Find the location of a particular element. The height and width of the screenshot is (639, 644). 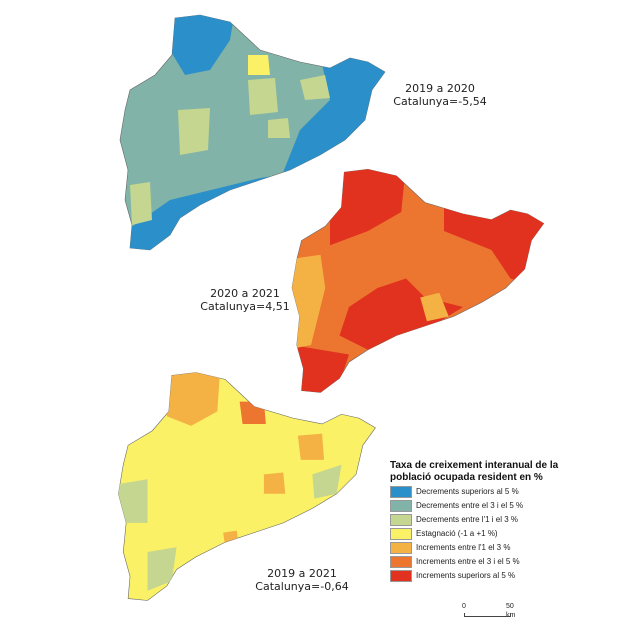

map-2-period: 2020 a 2021 is located at coordinates (245, 293).